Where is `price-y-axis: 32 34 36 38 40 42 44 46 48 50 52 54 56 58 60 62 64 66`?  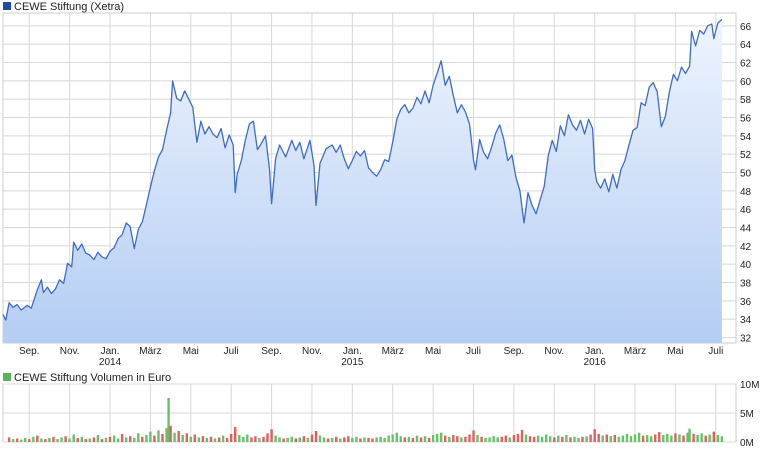 price-y-axis: 32 34 36 38 40 42 44 46 48 50 52 54 56 58 60 62 64 66 is located at coordinates (746, 183).